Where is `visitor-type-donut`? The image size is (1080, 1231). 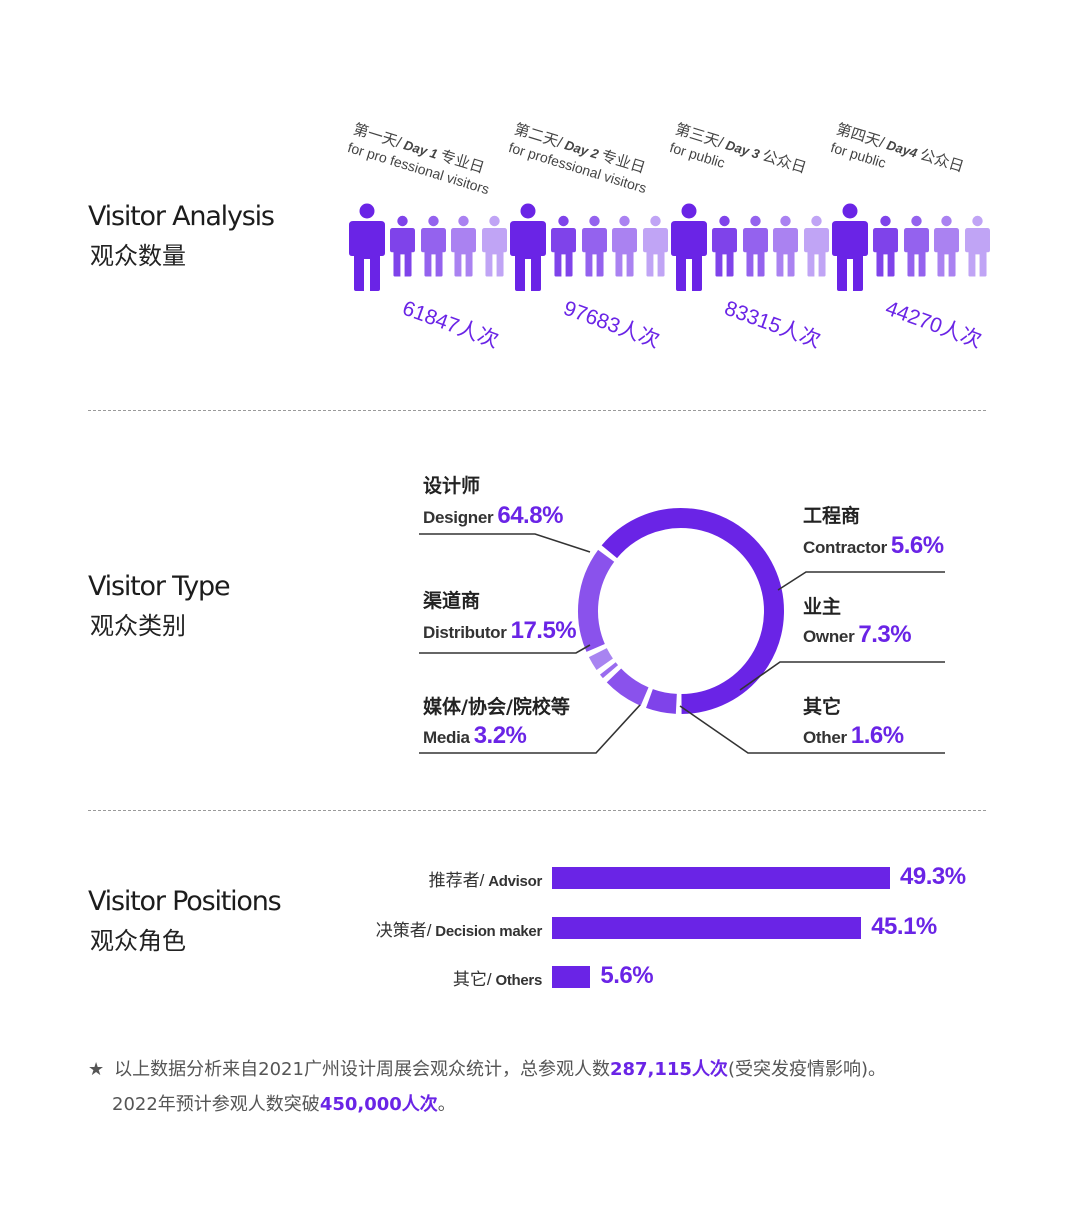
visitor-type-donut is located at coordinates (682, 631).